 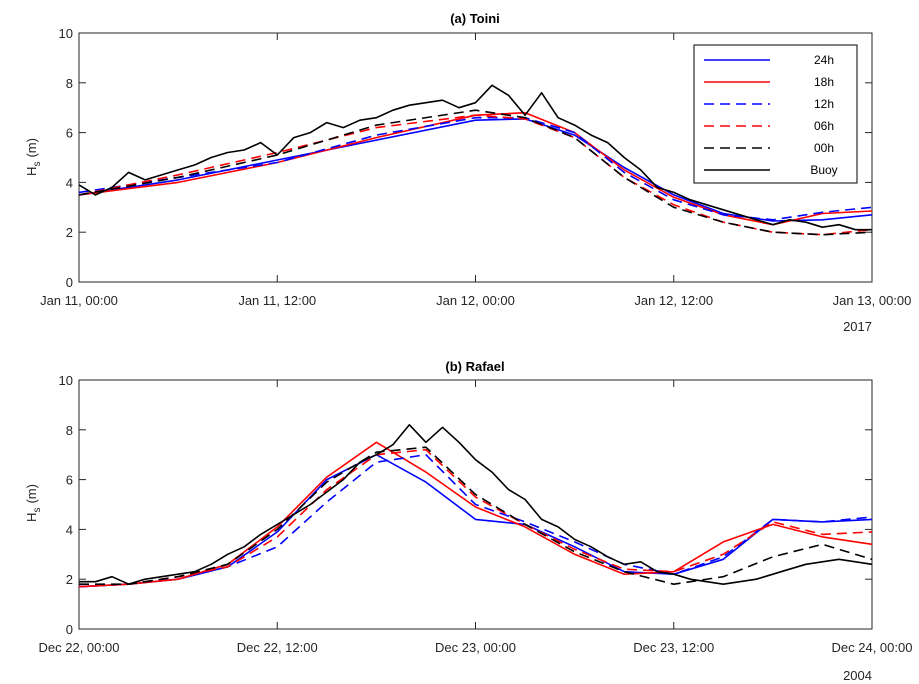 I want to click on legend-label: 00h, so click(x=824, y=148).